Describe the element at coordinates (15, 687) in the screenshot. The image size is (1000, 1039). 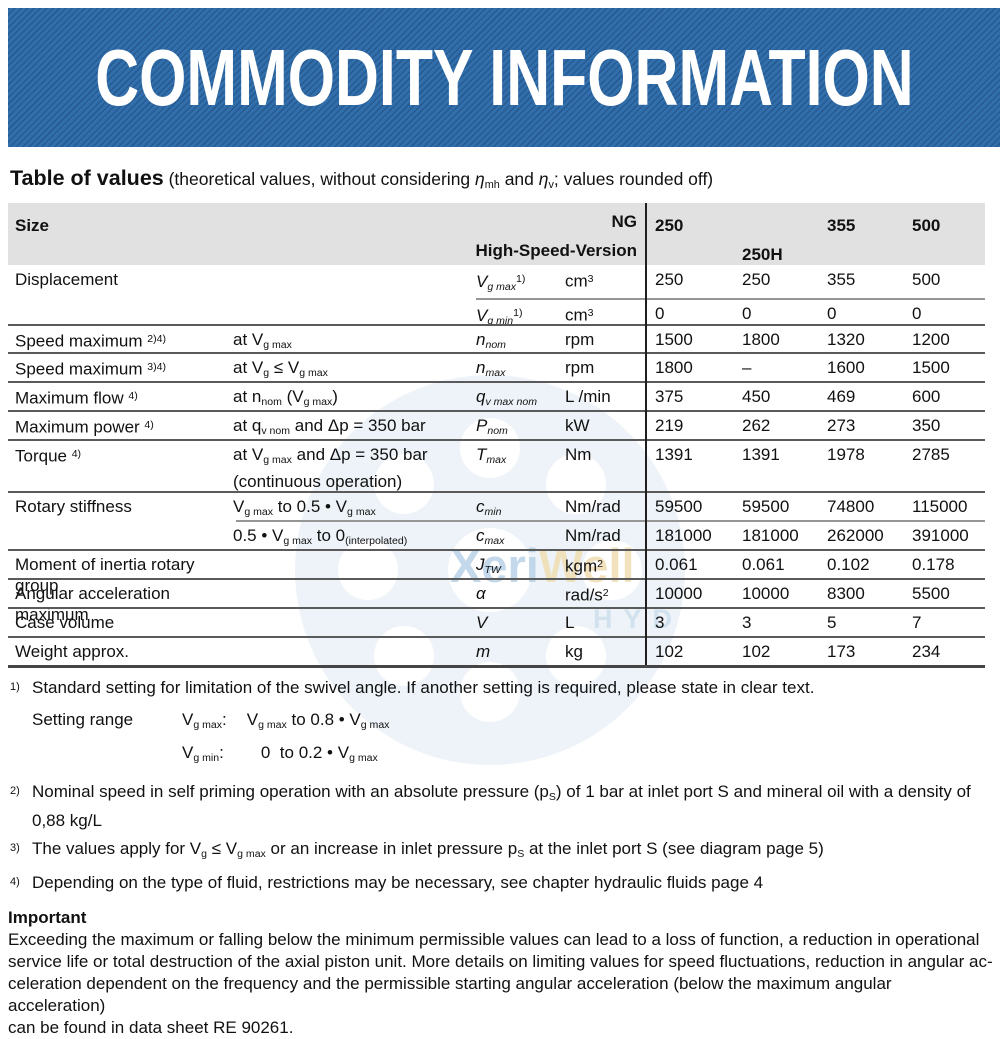
I see `footnote-marker: 1)` at that location.